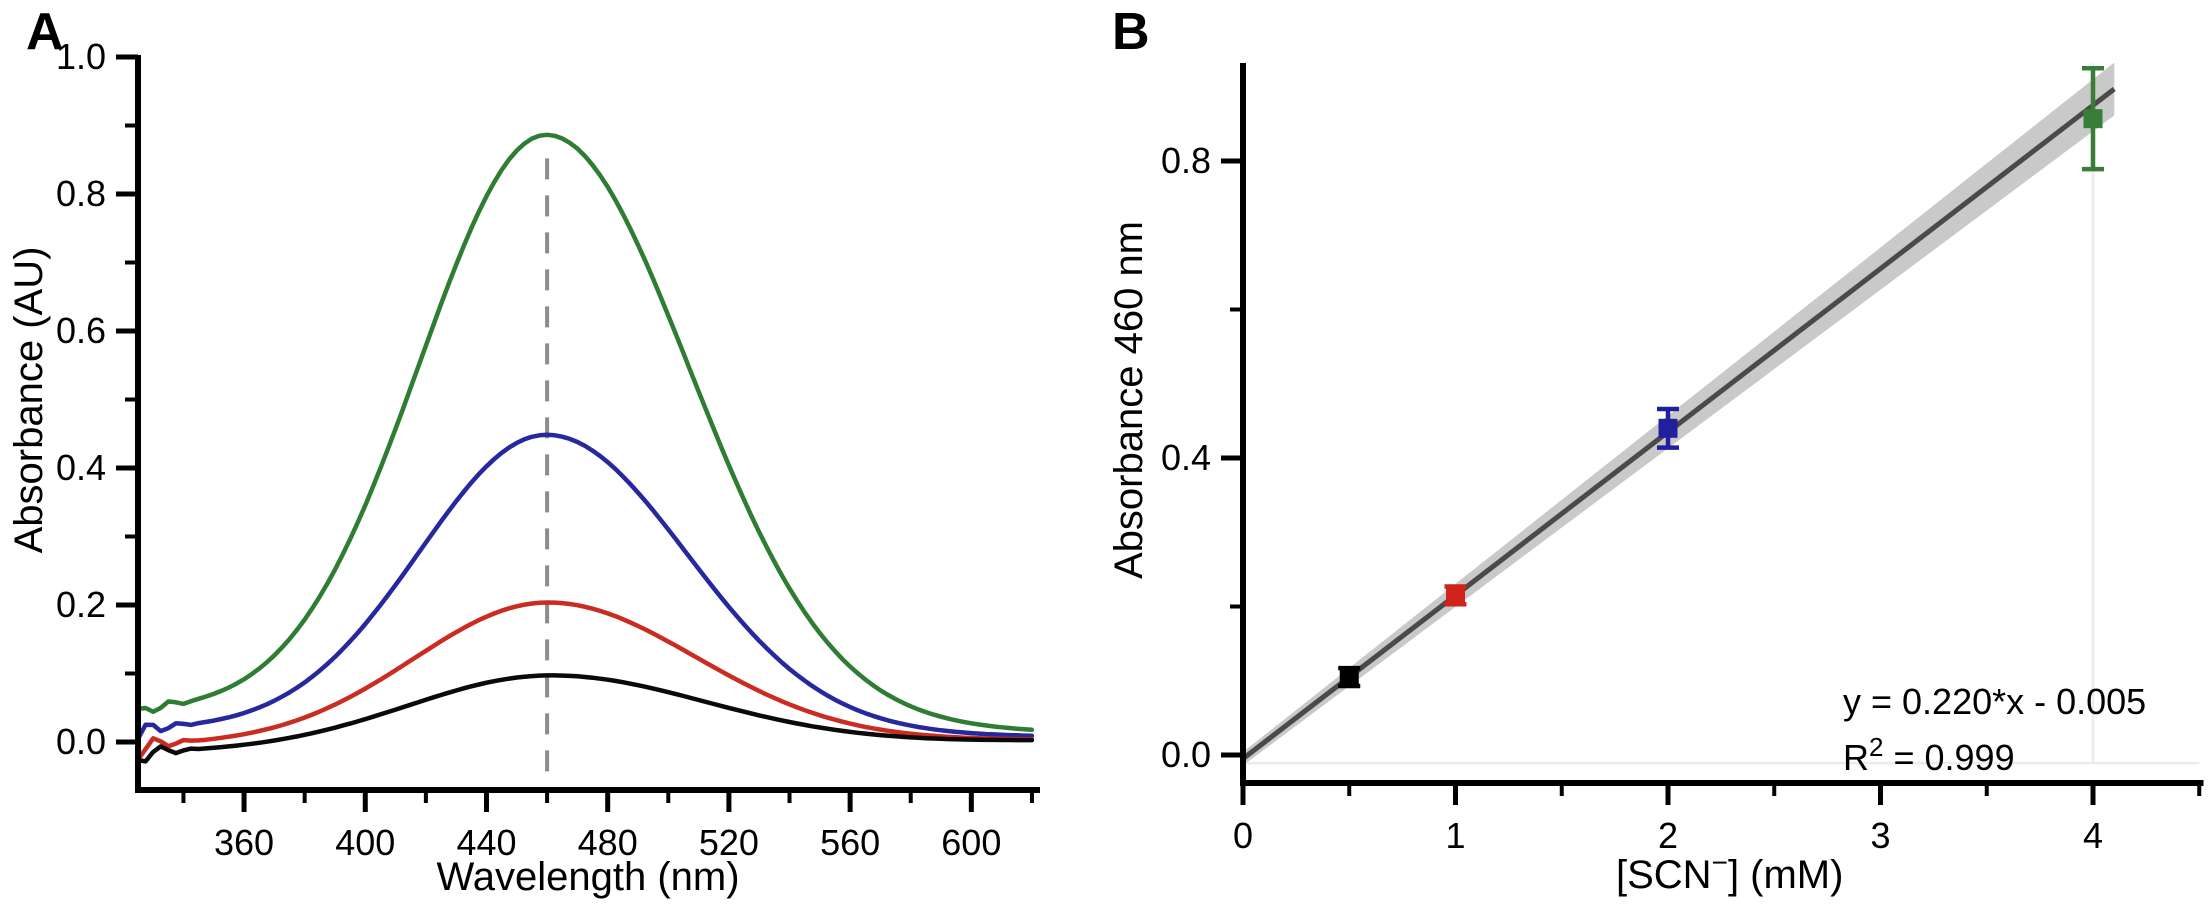 This screenshot has width=2208, height=912. Describe the element at coordinates (1131, 32) in the screenshot. I see `panel-b-label: B` at that location.